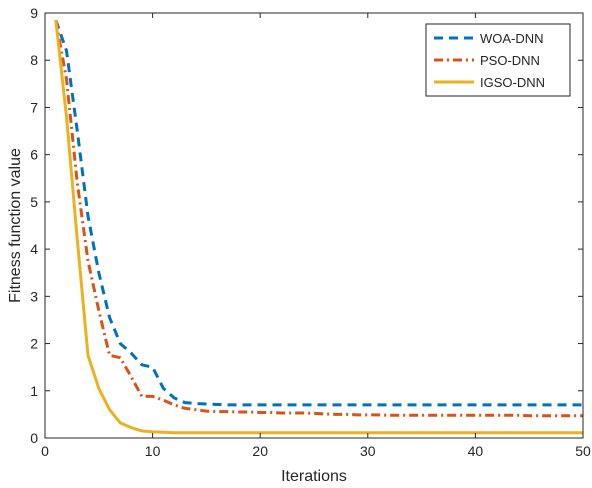 The width and height of the screenshot is (592, 488). Describe the element at coordinates (34, 13) in the screenshot. I see `y-tick-label: 9` at that location.